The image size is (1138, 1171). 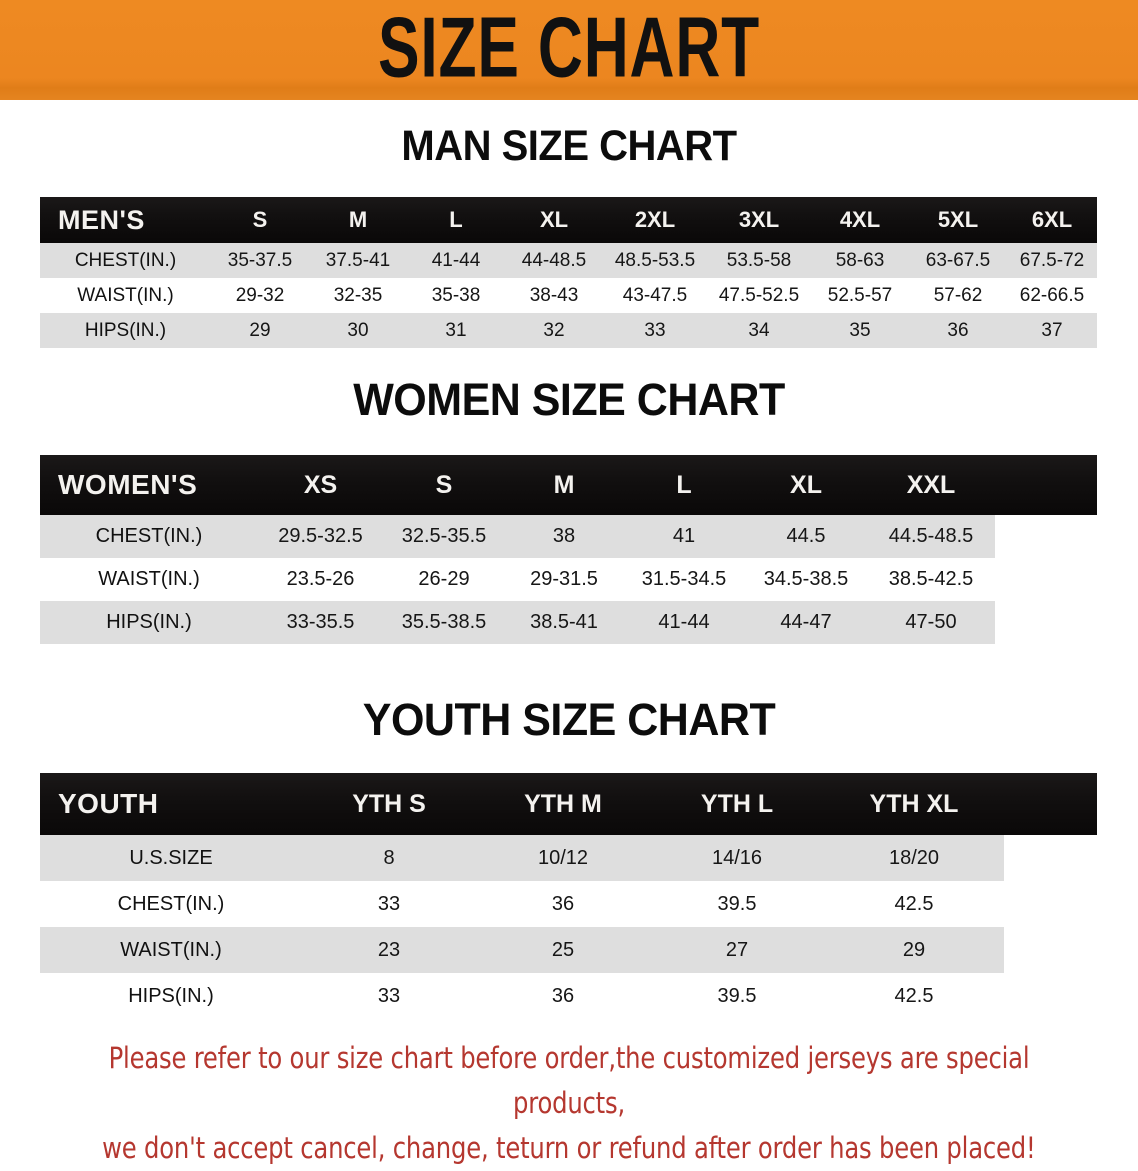 I want to click on table-cell: 27, so click(x=737, y=950).